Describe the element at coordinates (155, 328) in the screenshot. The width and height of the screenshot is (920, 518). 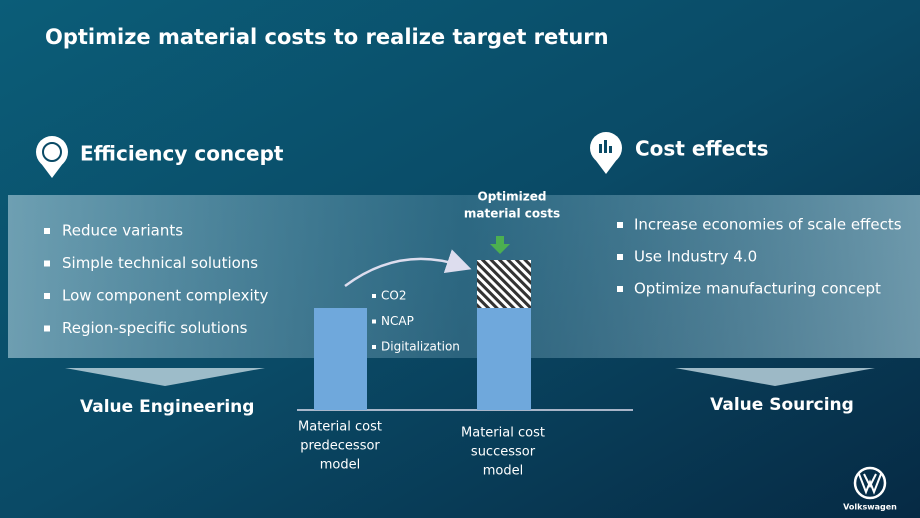
I see `bullet: Region-specific solutions` at that location.